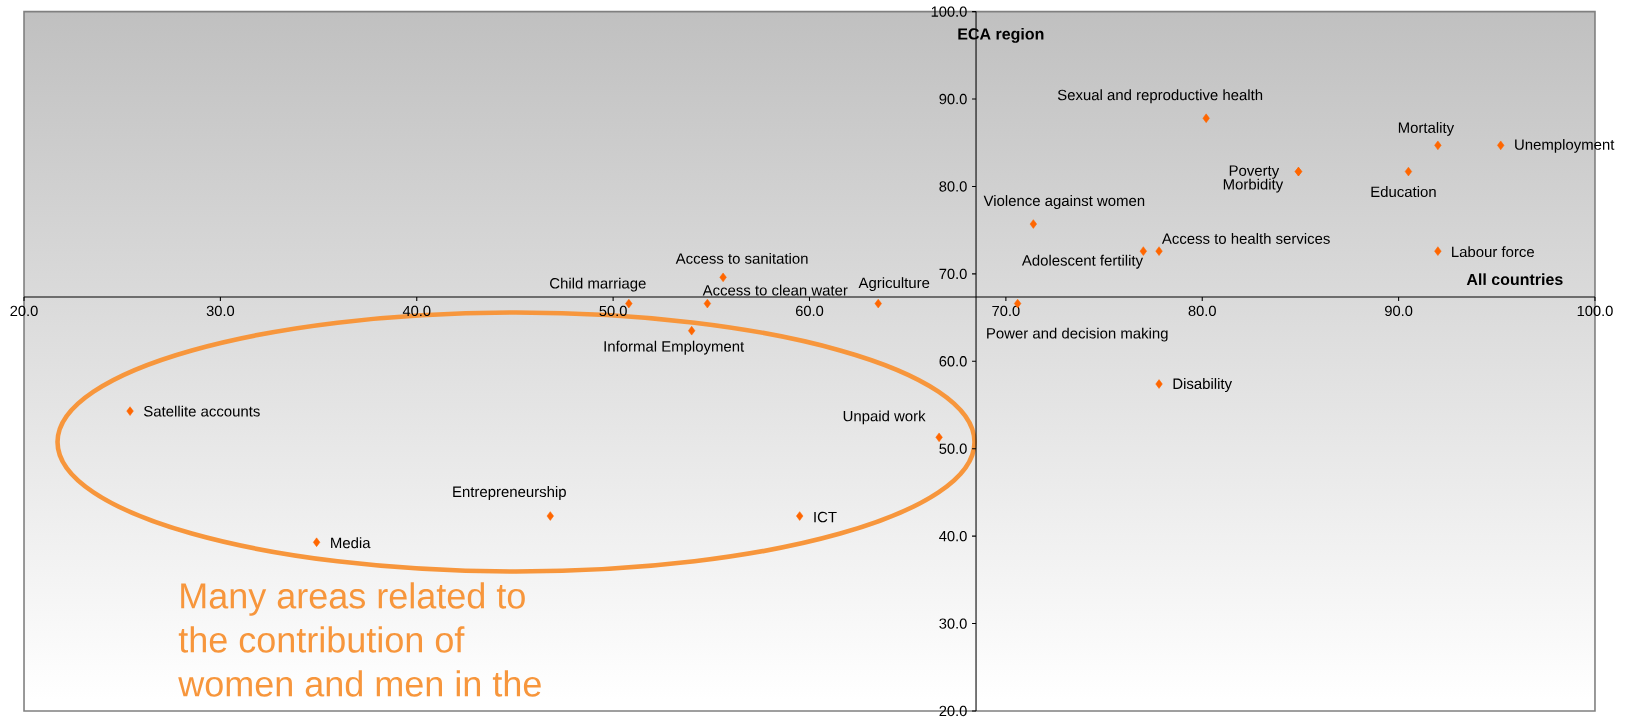 The image size is (1629, 721). Describe the element at coordinates (953, 711) in the screenshot. I see `y-tick-label: 20.0` at that location.